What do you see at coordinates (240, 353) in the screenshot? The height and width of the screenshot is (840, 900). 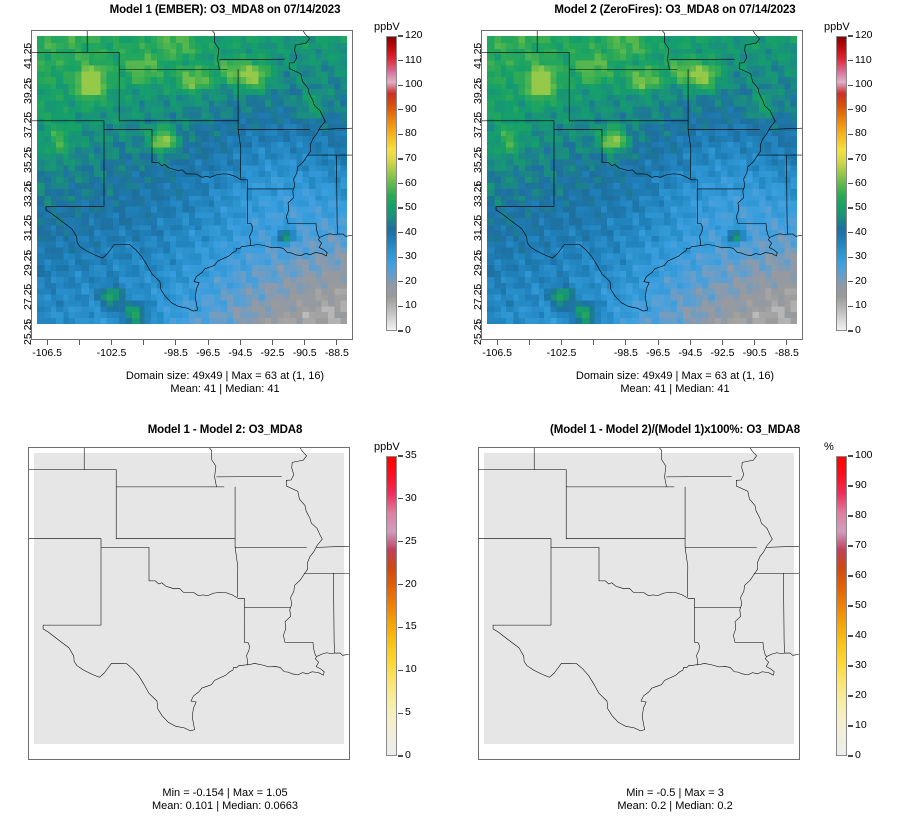 I see `x-axis-tick-label: -94.5` at bounding box center [240, 353].